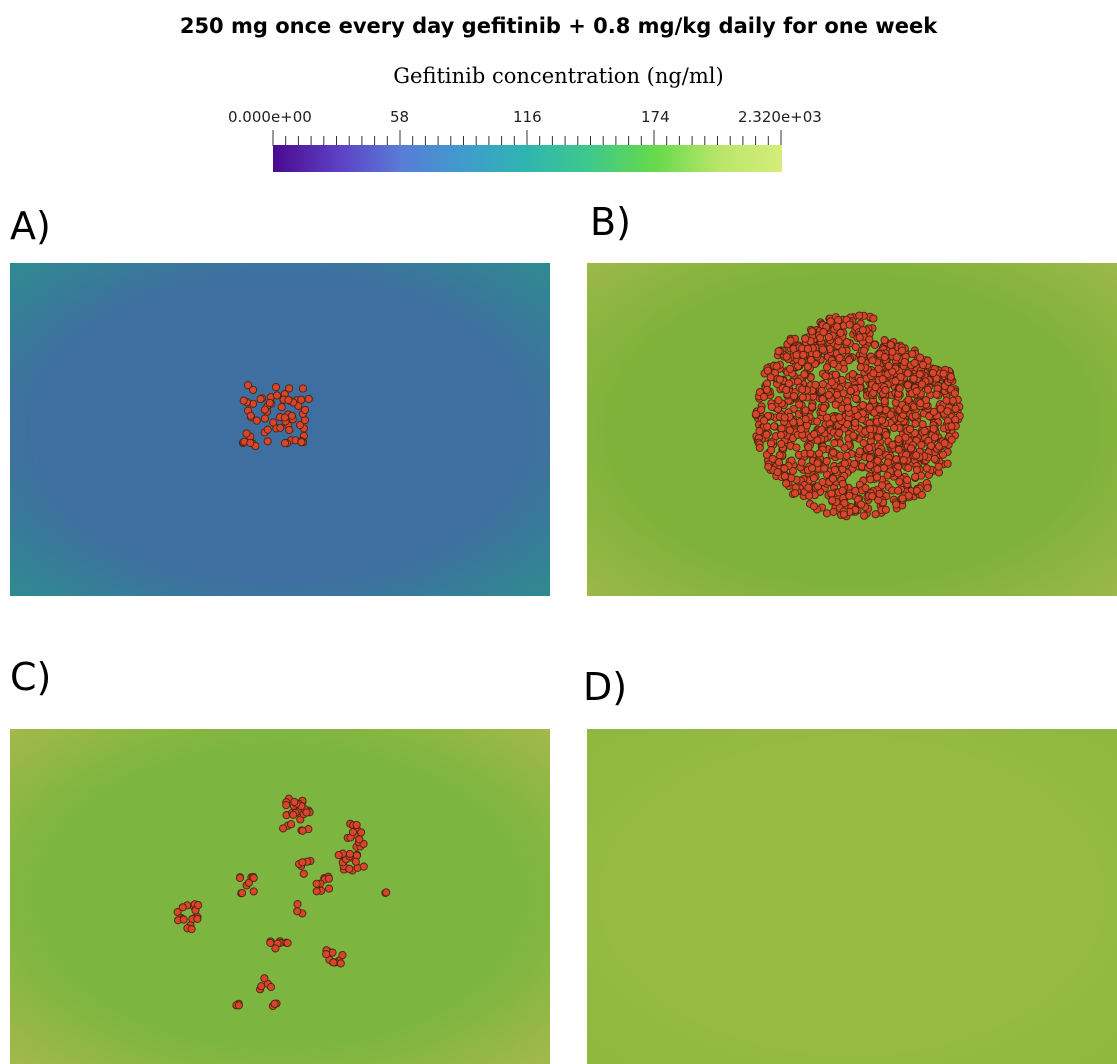 This screenshot has height=1064, width=1117. I want to click on colorbar-tick-label: 116, so click(527, 117).